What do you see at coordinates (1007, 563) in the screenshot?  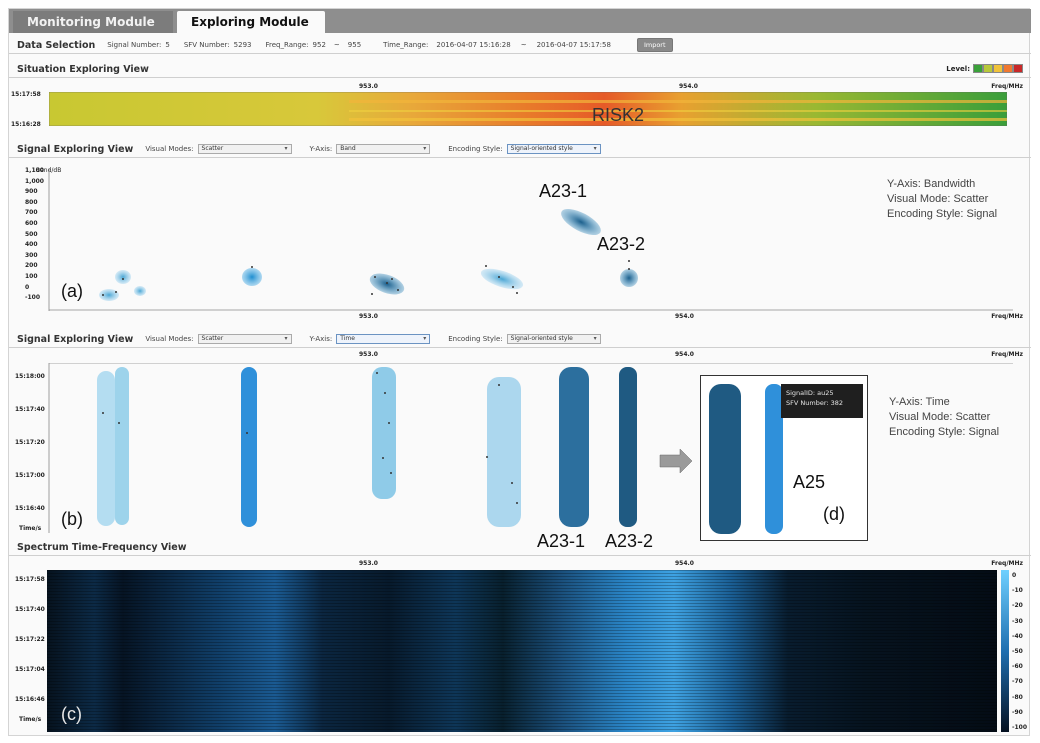 I see `spectrum-freq-unit: Freq/MHz` at bounding box center [1007, 563].